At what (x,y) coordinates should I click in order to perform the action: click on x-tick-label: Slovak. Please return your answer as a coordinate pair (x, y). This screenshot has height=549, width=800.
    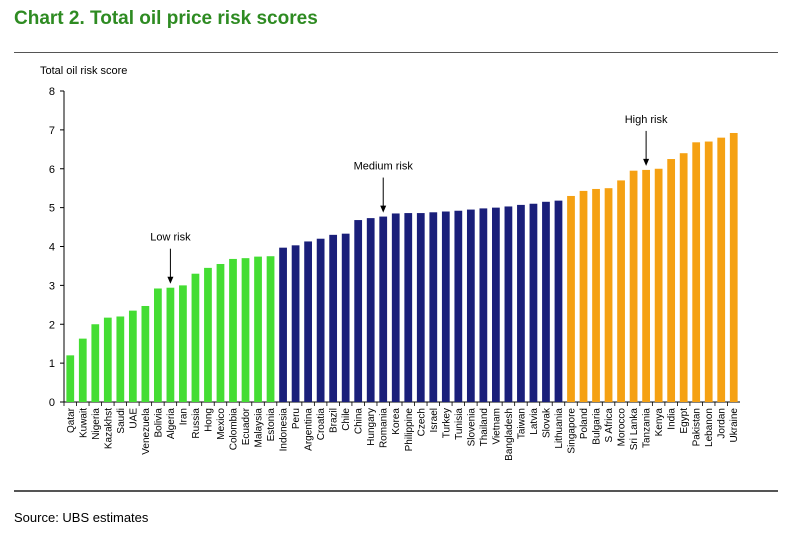
    Looking at the image, I should click on (546, 422).